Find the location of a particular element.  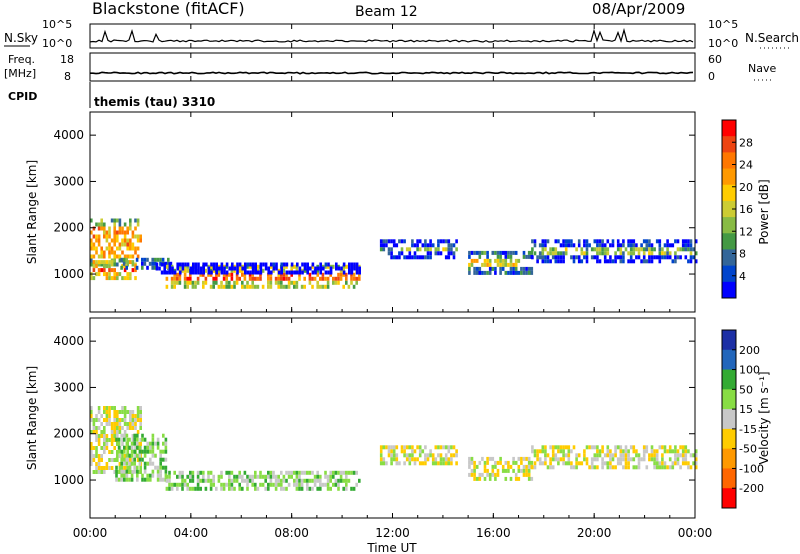

nave-label: Nave is located at coordinates (762, 68).